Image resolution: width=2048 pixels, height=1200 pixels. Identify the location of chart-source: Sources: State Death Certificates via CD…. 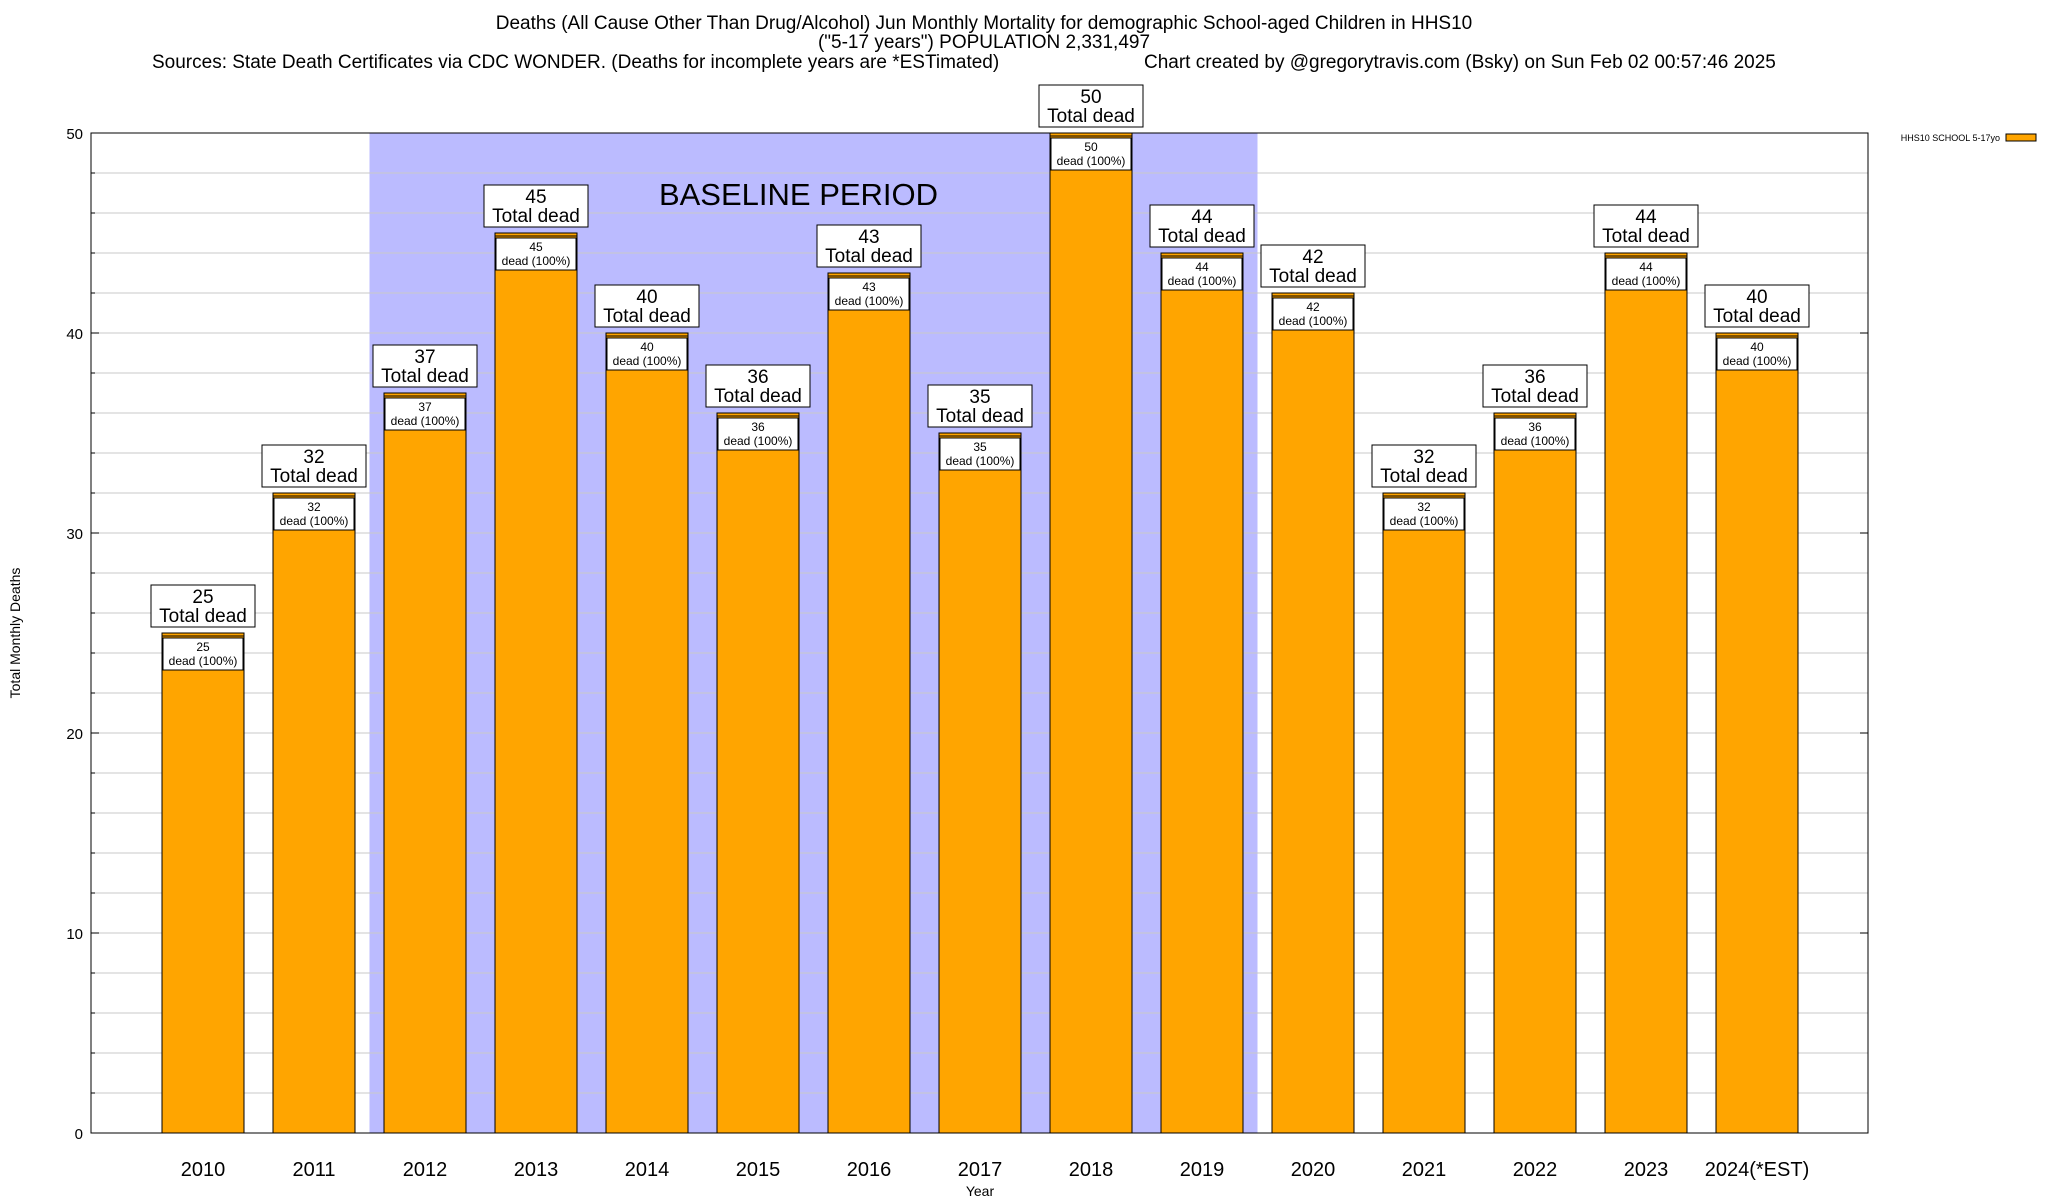
(576, 62).